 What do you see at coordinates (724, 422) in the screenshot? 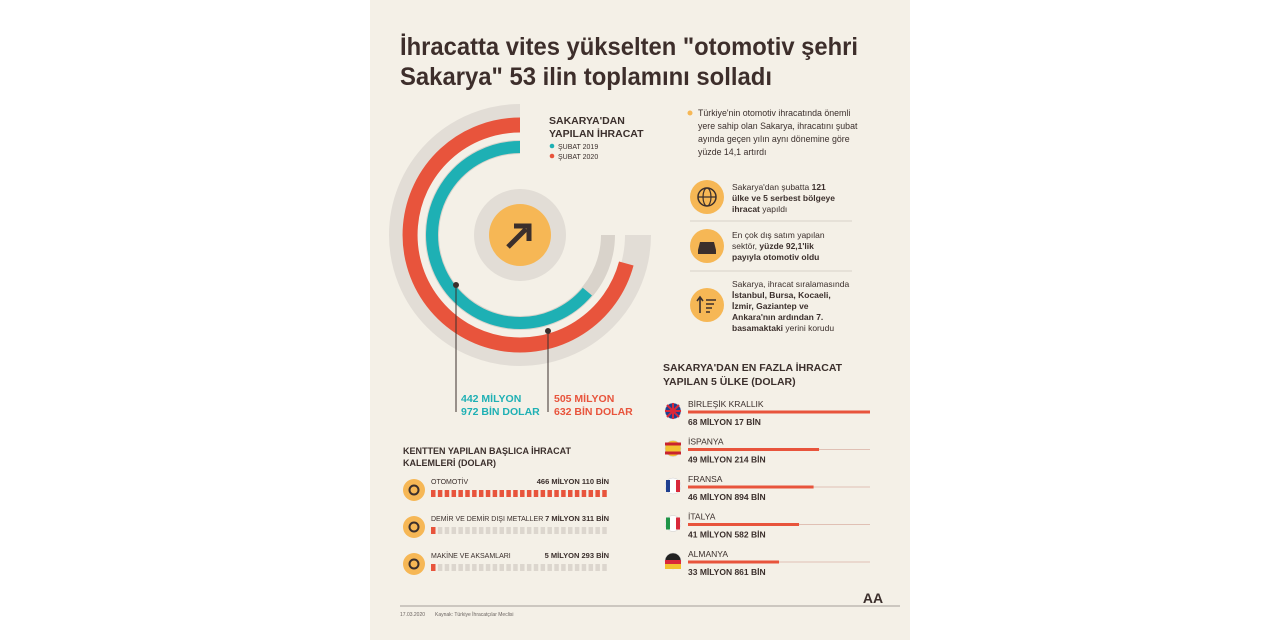
I see `country-value: 68 MİLYON 17 BİN` at bounding box center [724, 422].